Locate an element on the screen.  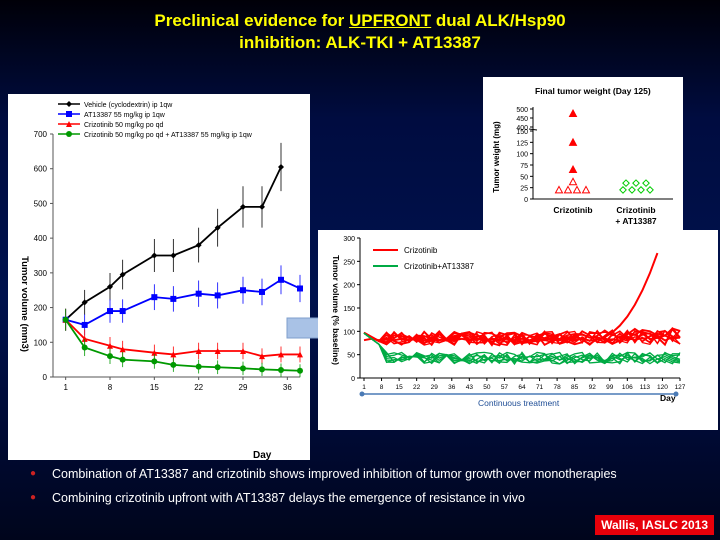
red-trace is located at coordinates (522, 338).